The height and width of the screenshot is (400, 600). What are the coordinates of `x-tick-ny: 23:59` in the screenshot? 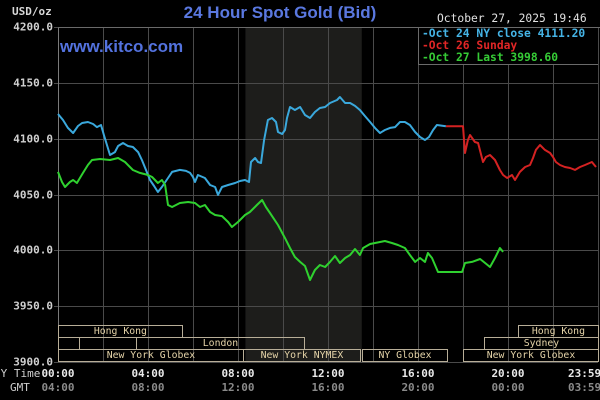 It's located at (584, 373).